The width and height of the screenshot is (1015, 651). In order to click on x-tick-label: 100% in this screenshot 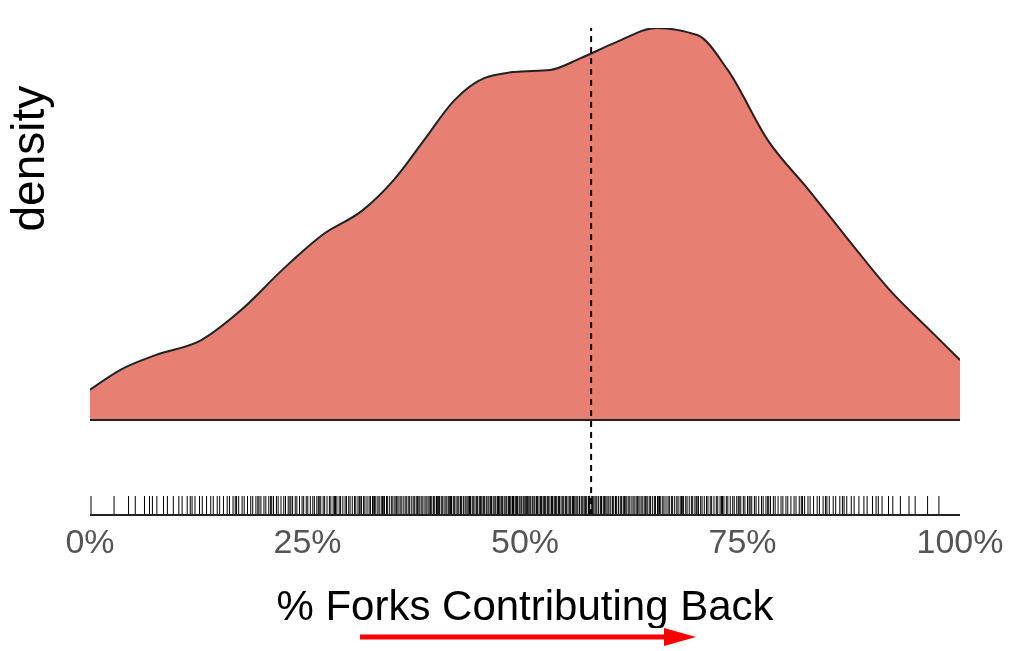, I will do `click(960, 541)`.